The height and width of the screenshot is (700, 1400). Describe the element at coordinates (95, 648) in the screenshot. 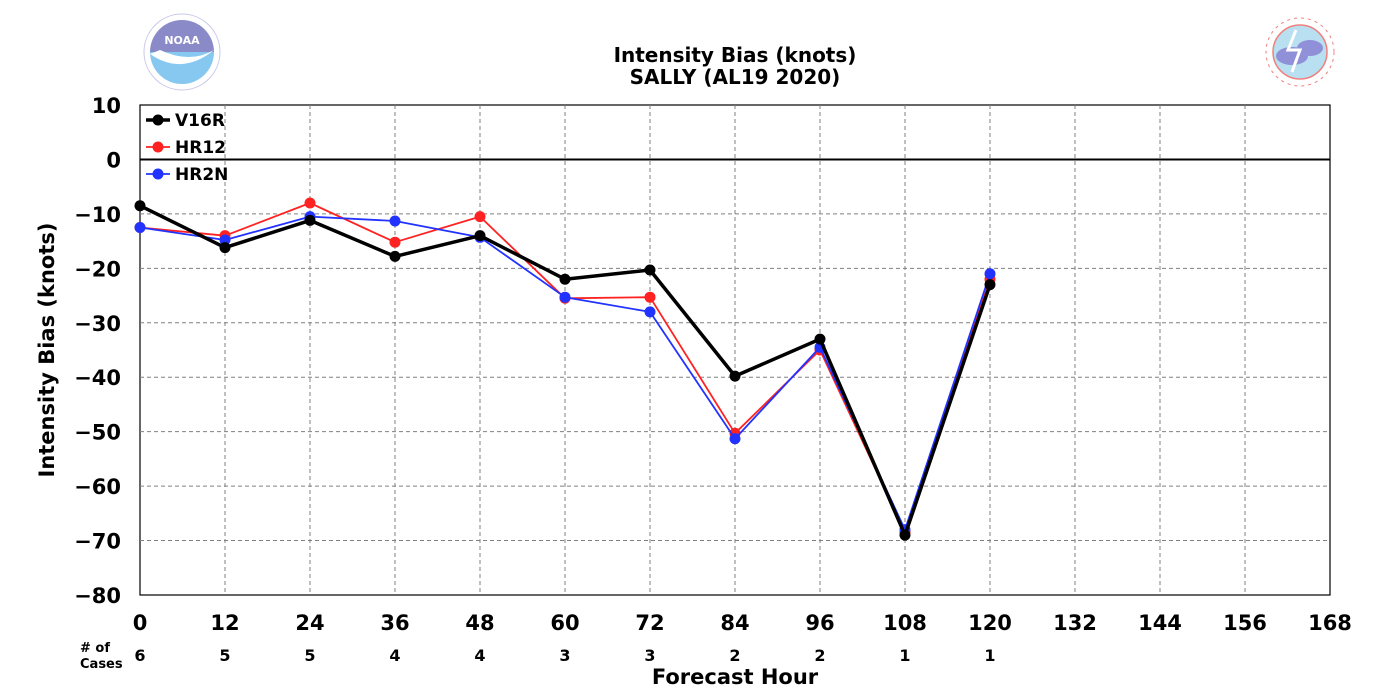

I see `cases-label-line1: # of` at that location.